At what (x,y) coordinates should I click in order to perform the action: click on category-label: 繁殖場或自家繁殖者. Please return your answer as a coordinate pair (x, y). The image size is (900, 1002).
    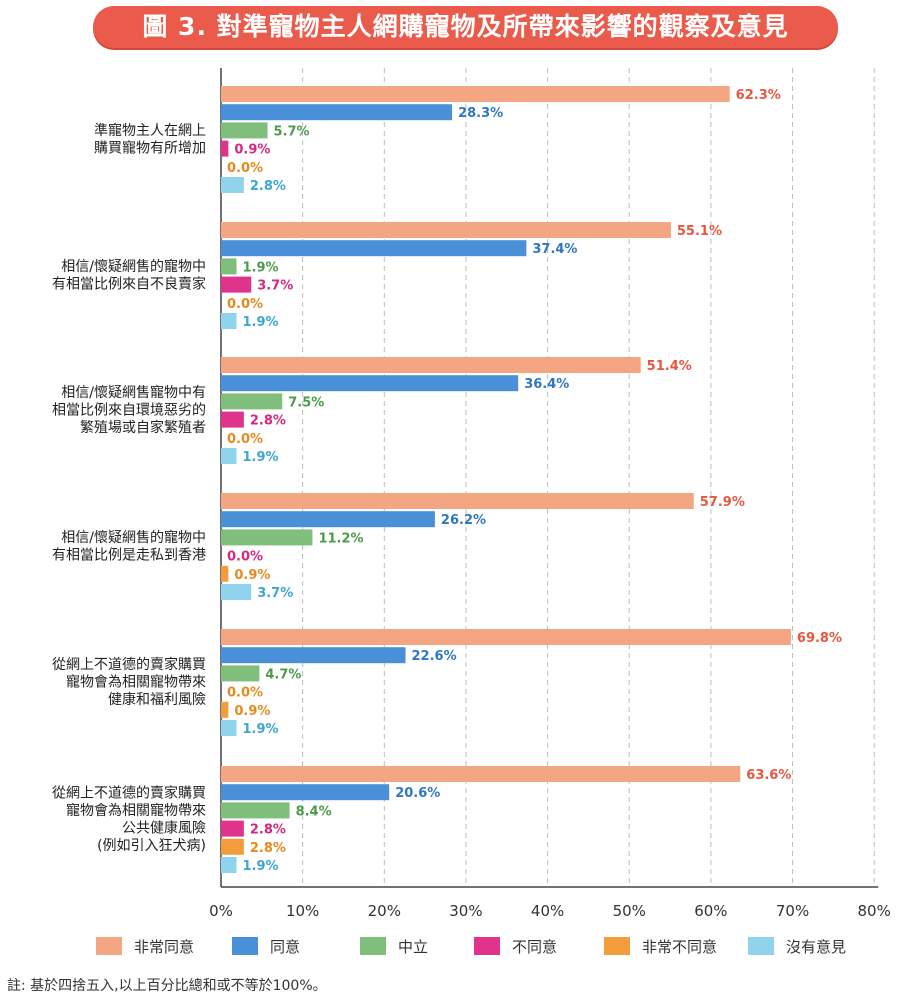
    Looking at the image, I should click on (143, 427).